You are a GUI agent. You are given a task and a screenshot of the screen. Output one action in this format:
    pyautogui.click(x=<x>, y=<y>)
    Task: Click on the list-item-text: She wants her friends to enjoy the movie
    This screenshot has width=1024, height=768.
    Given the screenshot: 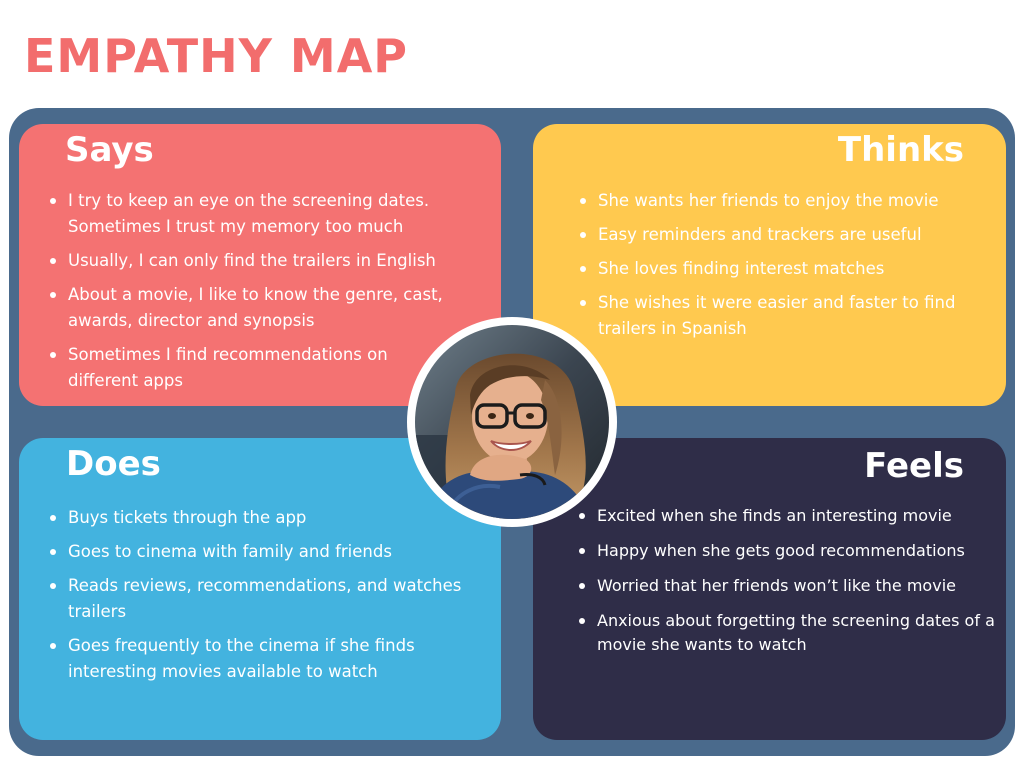 What is the action you would take?
    pyautogui.click(x=768, y=200)
    